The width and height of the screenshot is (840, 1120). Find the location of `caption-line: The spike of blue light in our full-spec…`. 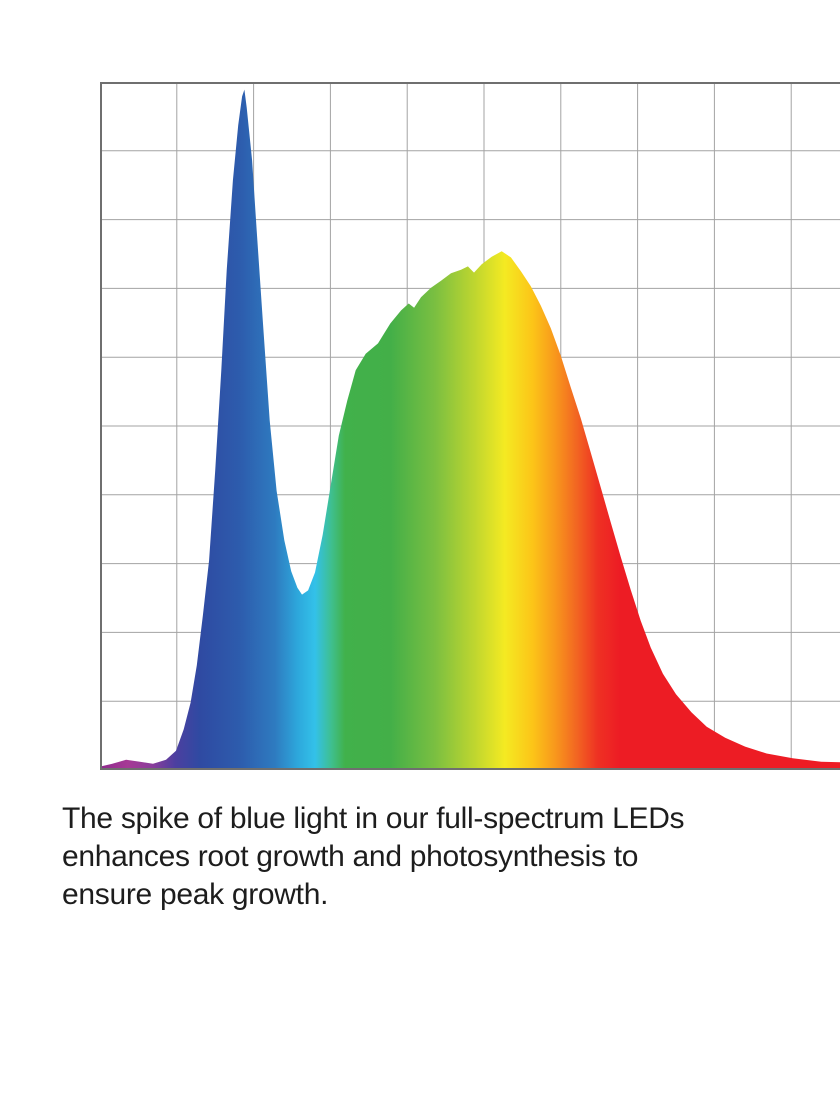

caption-line: The spike of blue light in our full-spec… is located at coordinates (373, 818).